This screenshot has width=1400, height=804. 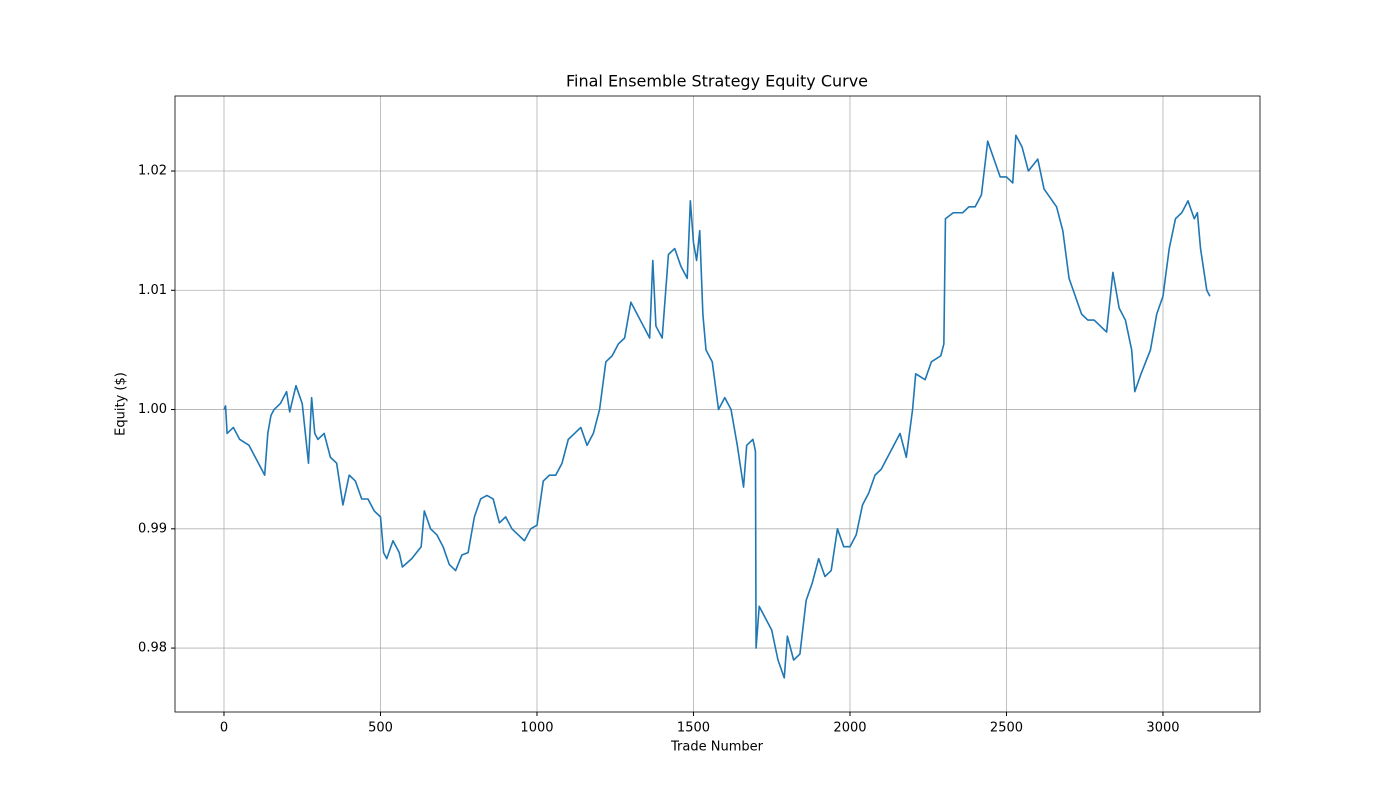 I want to click on chart-title: Final Ensemble Strategy Equity Curve, so click(x=717, y=81).